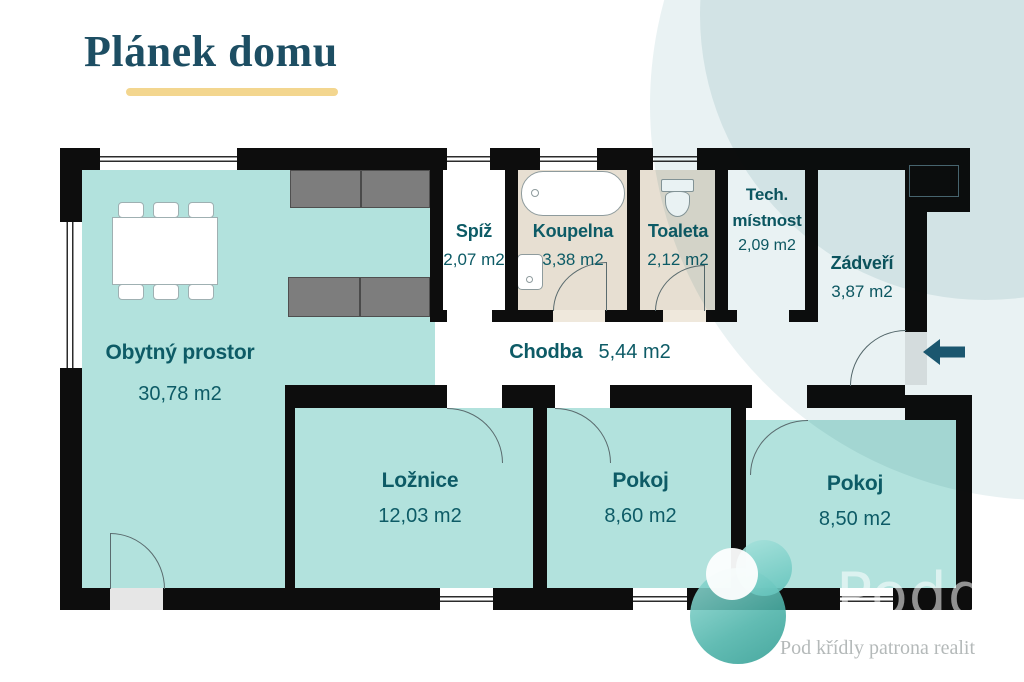 The width and height of the screenshot is (1024, 682). I want to click on door-gap-toilet, so click(684, 316).